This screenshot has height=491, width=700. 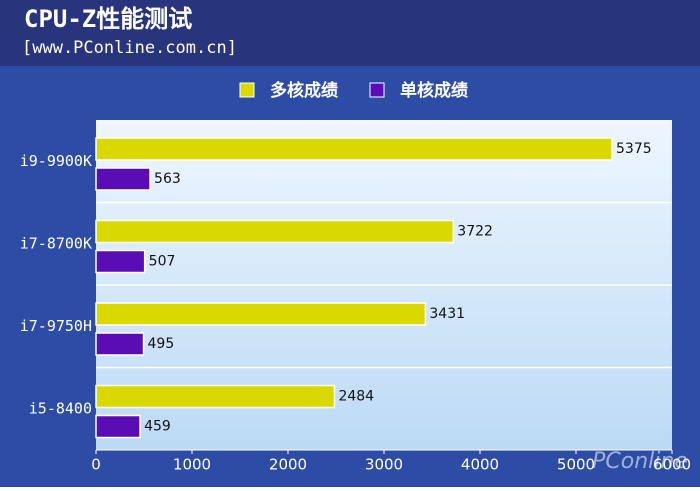 What do you see at coordinates (108, 19) in the screenshot?
I see `chart-title: CPU-Z性能测试` at bounding box center [108, 19].